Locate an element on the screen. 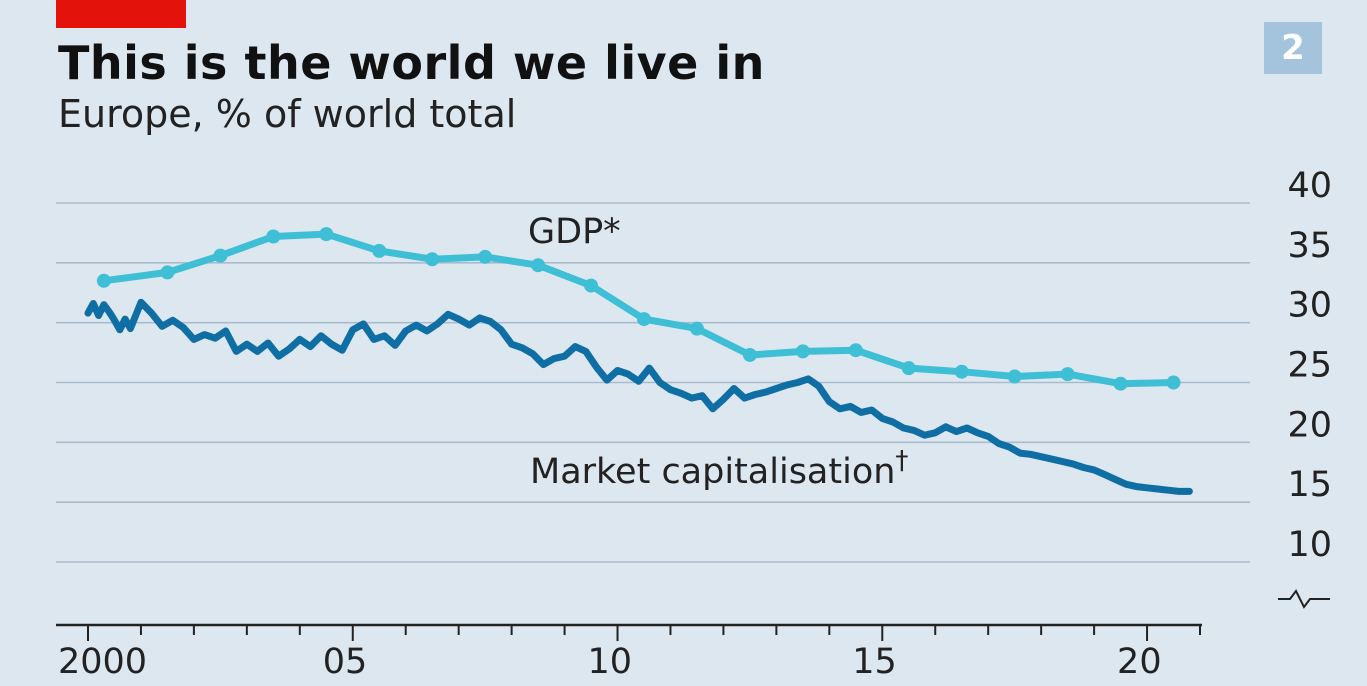  y-tick-label-25: 25 is located at coordinates (1309, 366).